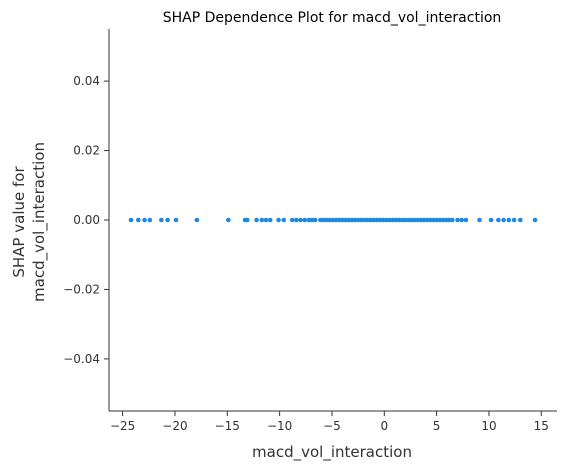 This screenshot has height=470, width=566. I want to click on x-axis-ticks: −25 −20 −15 −10 −5 0 5 10 15, so click(329, 422).